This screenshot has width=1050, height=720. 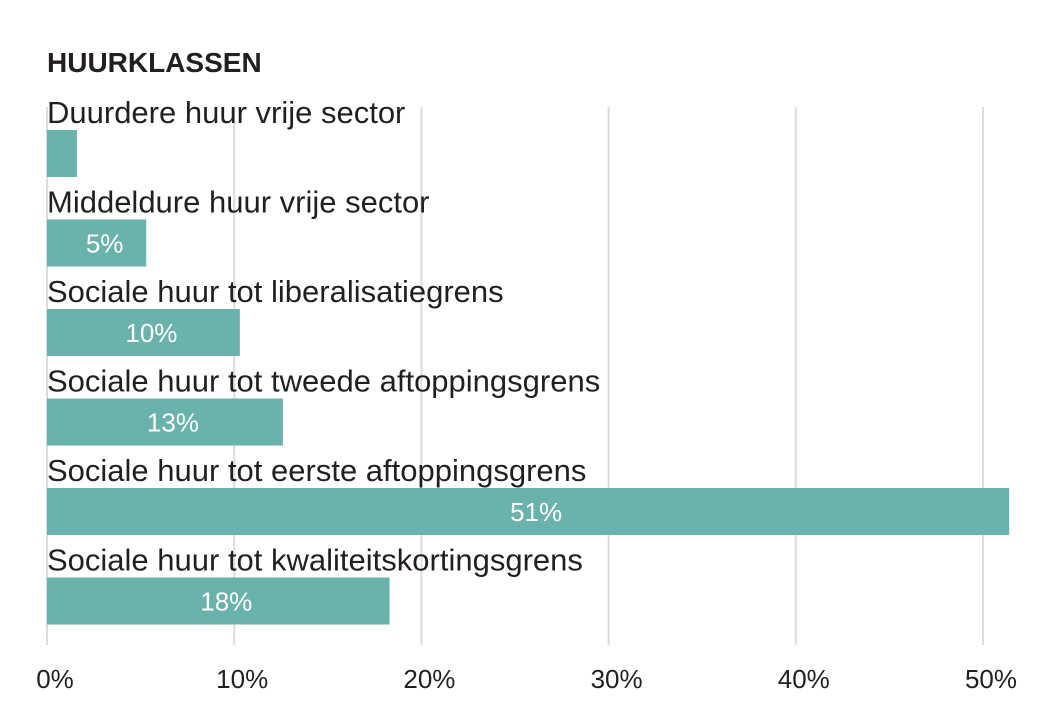 What do you see at coordinates (226, 602) in the screenshot?
I see `bar-value-label: 18%` at bounding box center [226, 602].